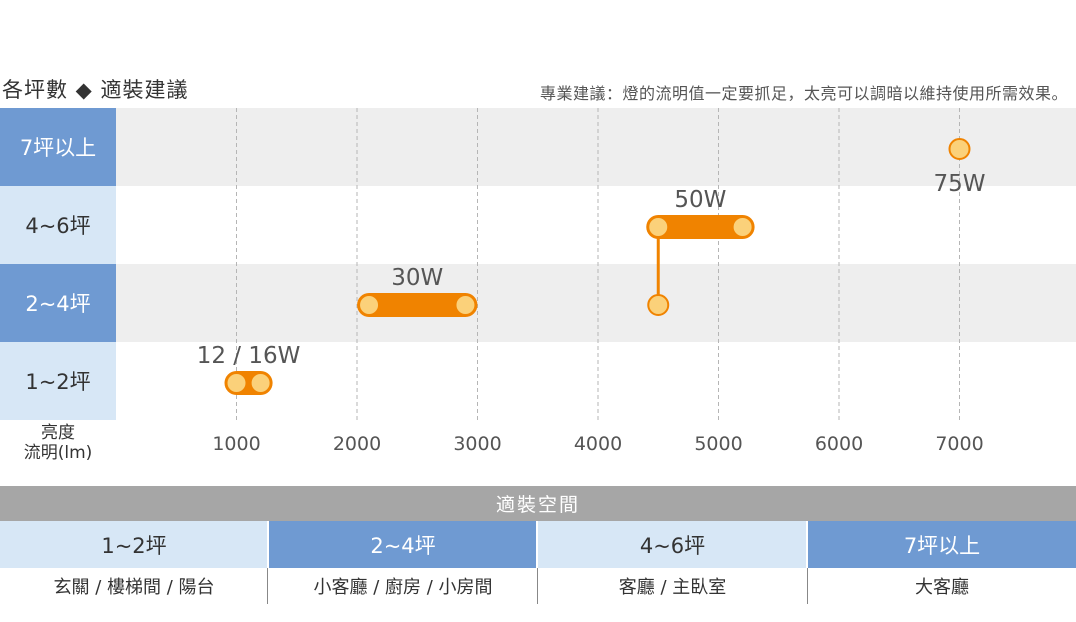  Describe the element at coordinates (477, 444) in the screenshot. I see `x-tick-label: 3000` at that location.